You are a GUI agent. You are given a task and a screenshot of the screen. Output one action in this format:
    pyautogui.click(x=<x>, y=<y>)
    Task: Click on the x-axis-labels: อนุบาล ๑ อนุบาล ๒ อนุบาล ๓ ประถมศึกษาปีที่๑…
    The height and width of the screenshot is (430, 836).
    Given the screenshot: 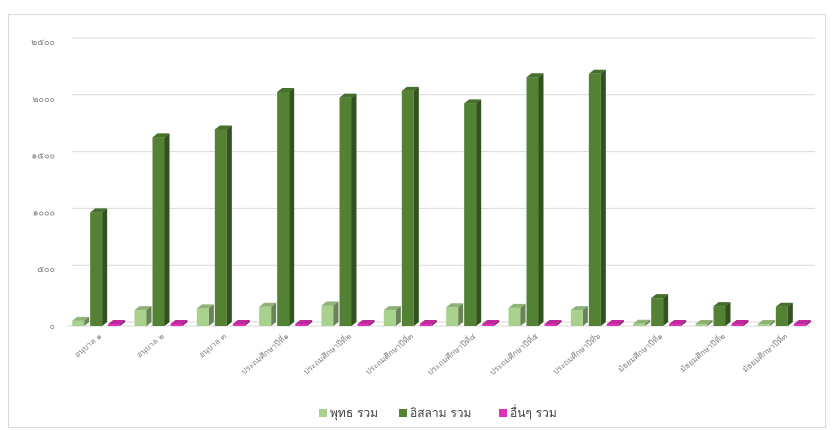 What is the action you would take?
    pyautogui.click(x=431, y=353)
    